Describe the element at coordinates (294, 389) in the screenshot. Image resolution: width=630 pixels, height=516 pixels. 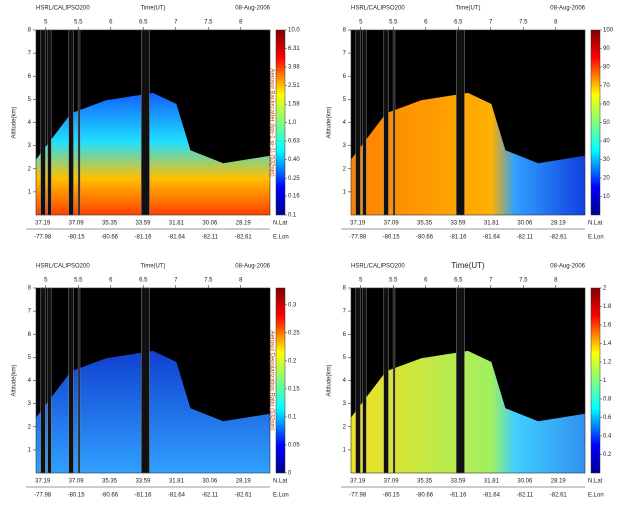
I see `colorbar-tick-label: 0.15` at that location.